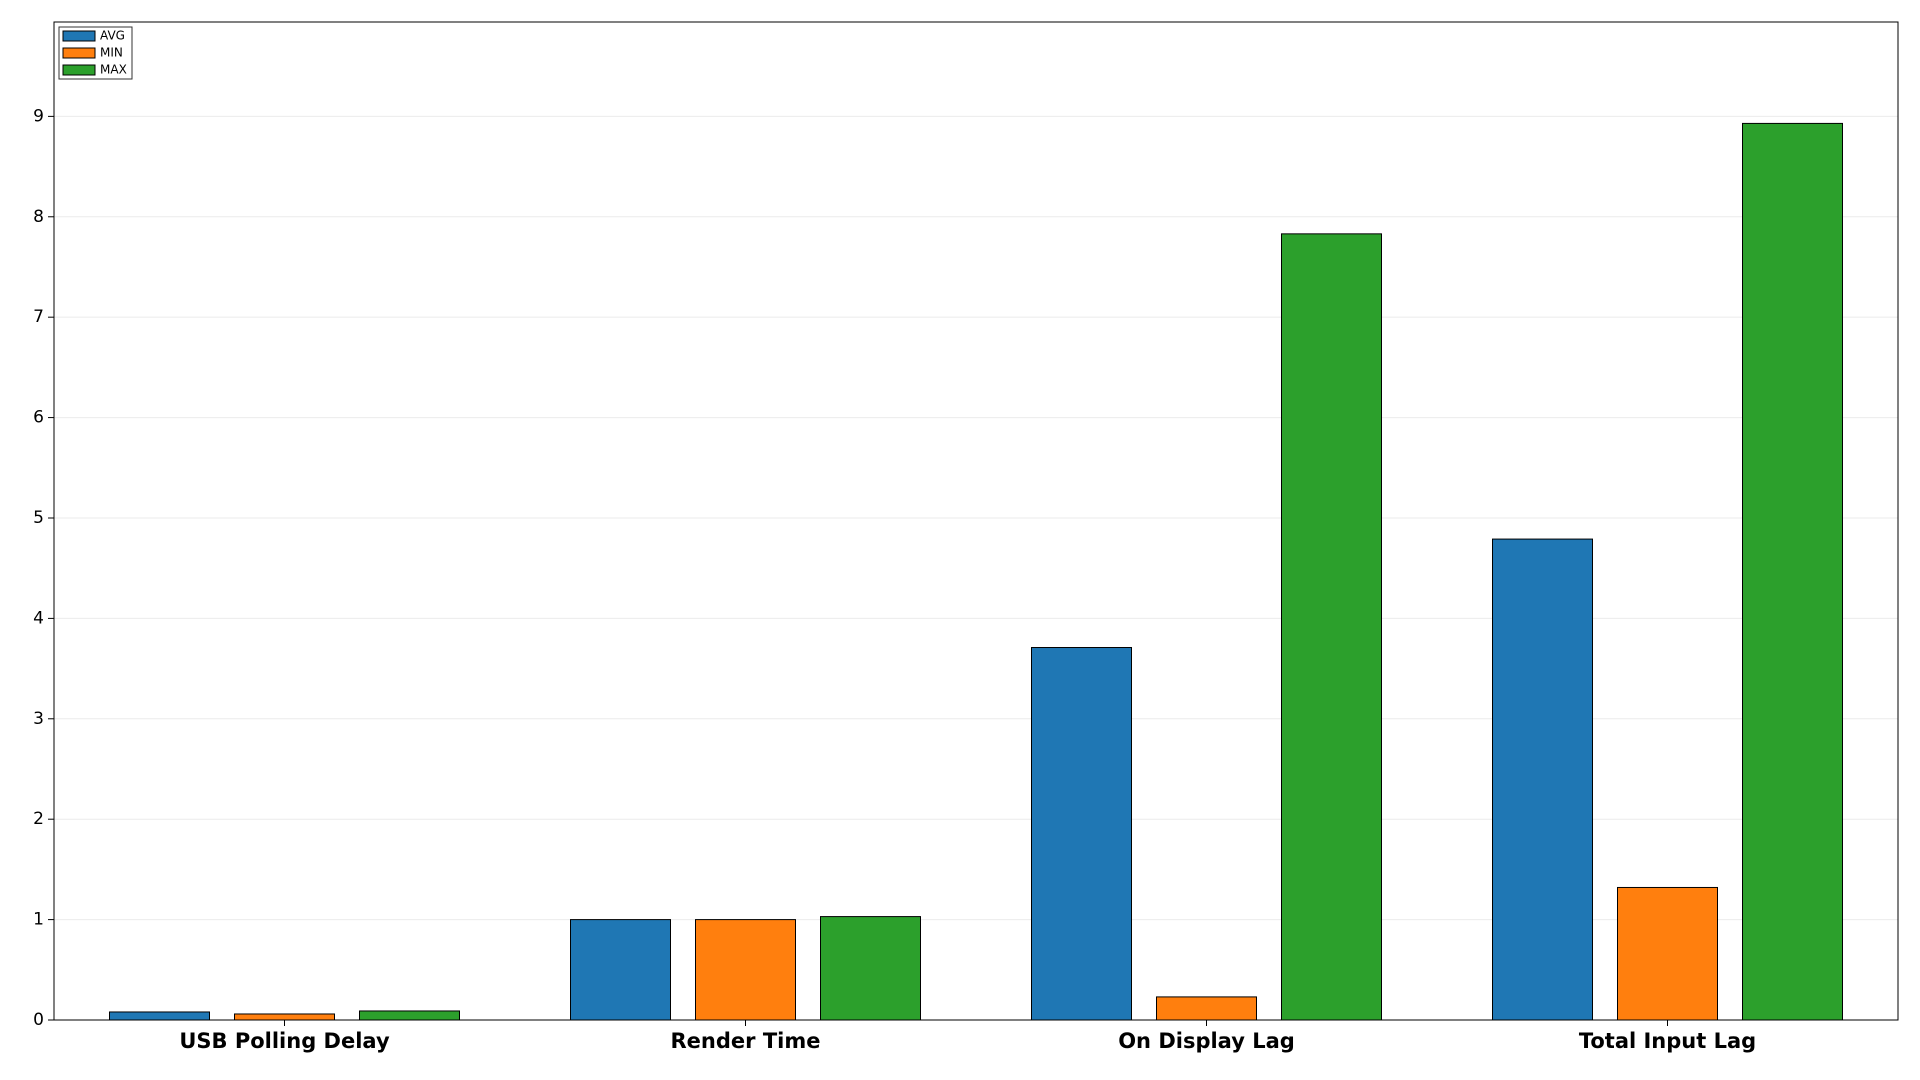  What do you see at coordinates (38, 418) in the screenshot?
I see `y-tick-label: 6` at bounding box center [38, 418].